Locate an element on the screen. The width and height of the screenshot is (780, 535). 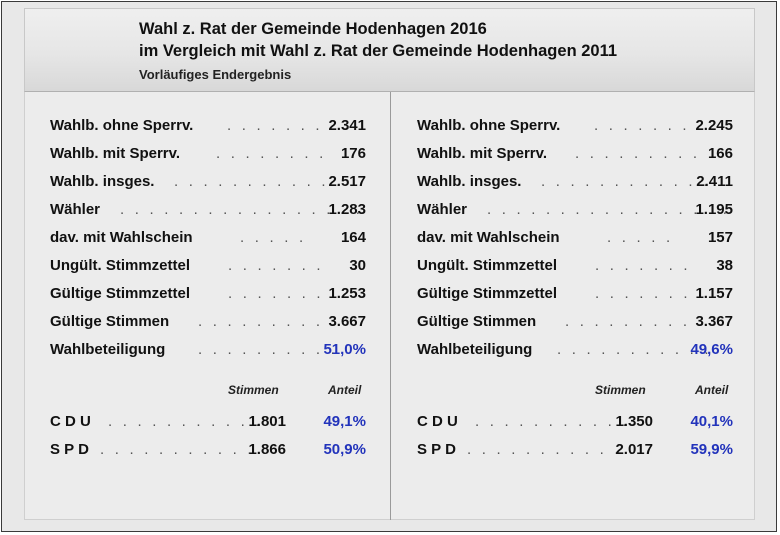
turnout-value: 51,0% is located at coordinates (344, 349).